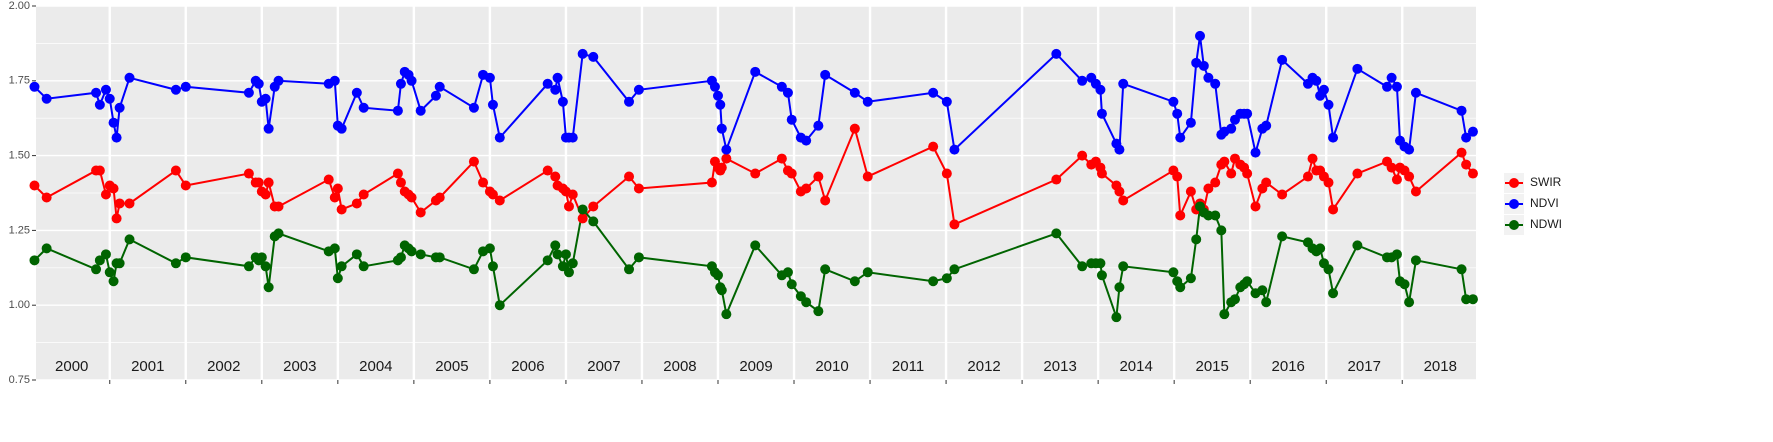 Image resolution: width=1773 pixels, height=442 pixels. What do you see at coordinates (19, 156) in the screenshot?
I see `y-tick-label: 1.50` at bounding box center [19, 156].